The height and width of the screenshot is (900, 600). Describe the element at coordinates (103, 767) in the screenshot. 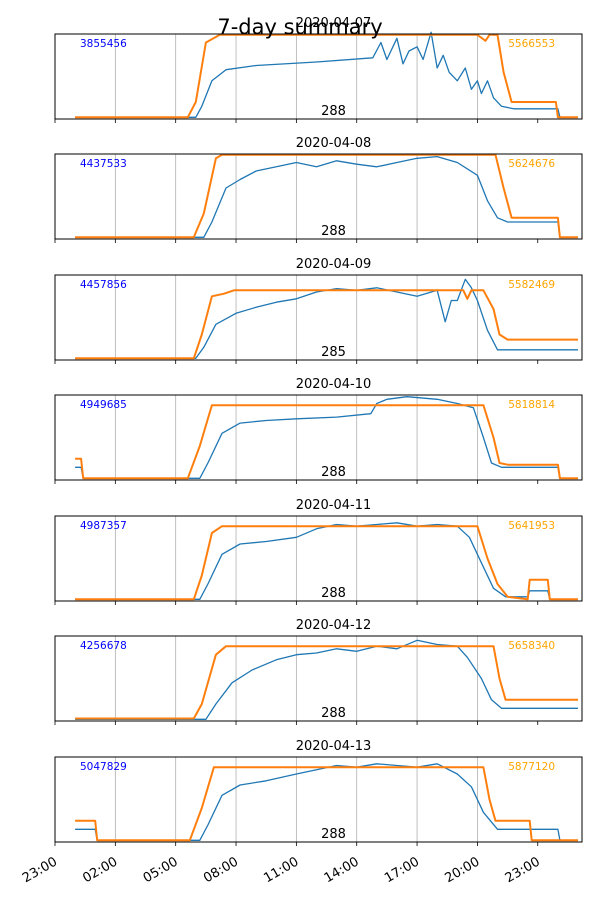

I see `left-value-label: 5047829` at that location.